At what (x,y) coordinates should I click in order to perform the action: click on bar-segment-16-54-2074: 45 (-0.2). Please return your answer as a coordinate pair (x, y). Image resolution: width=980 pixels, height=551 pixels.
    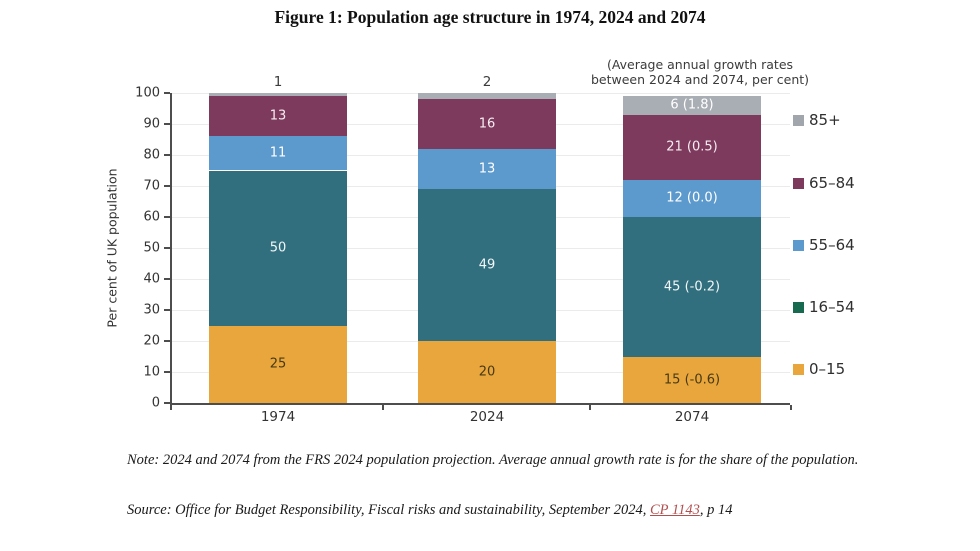
    Looking at the image, I should click on (692, 287).